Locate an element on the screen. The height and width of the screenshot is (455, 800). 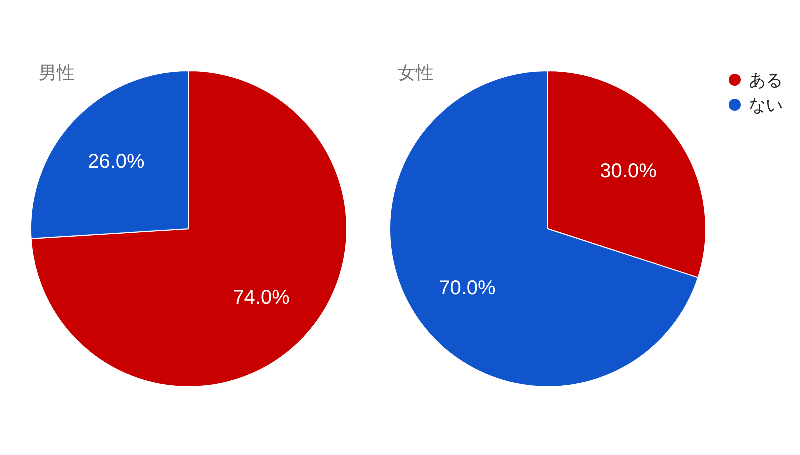
legend-label: ない is located at coordinates (766, 105).